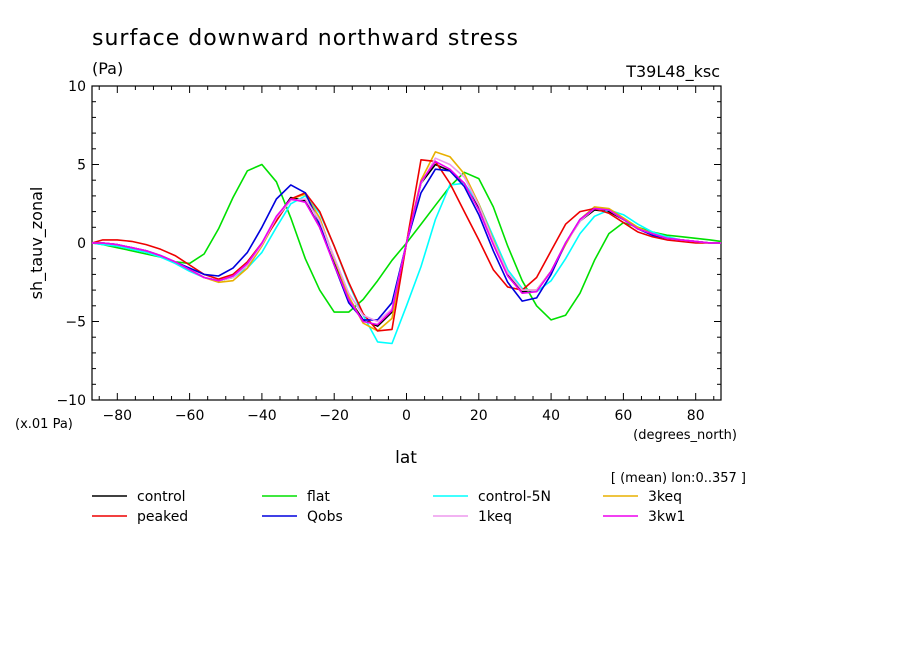  I want to click on y-tick-label: 10, so click(77, 87).